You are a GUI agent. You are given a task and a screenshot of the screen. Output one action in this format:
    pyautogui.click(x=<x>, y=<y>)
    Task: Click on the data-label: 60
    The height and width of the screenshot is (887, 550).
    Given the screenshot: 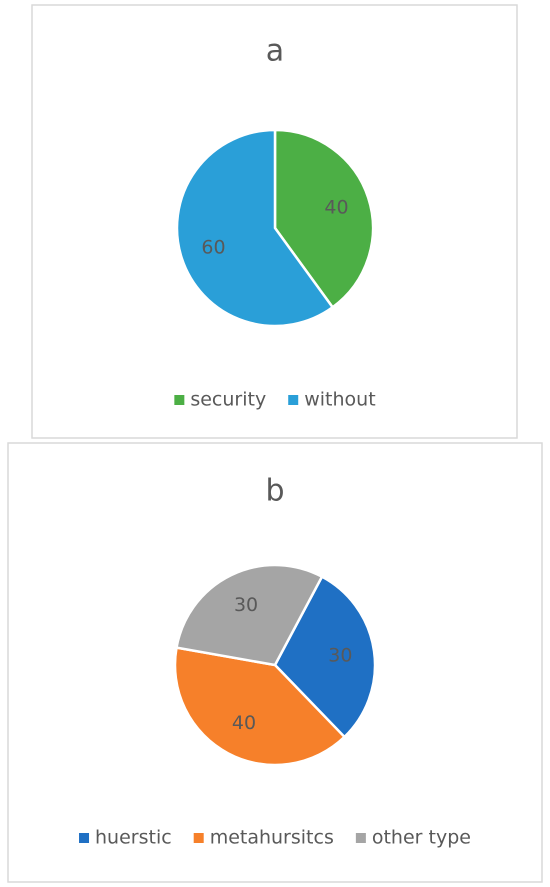 What is the action you would take?
    pyautogui.click(x=213, y=247)
    